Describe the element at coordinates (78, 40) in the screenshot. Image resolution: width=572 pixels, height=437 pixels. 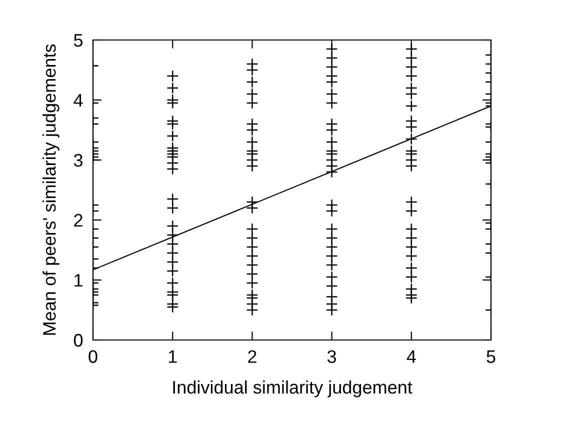
I see `y-tick-label: 5` at that location.